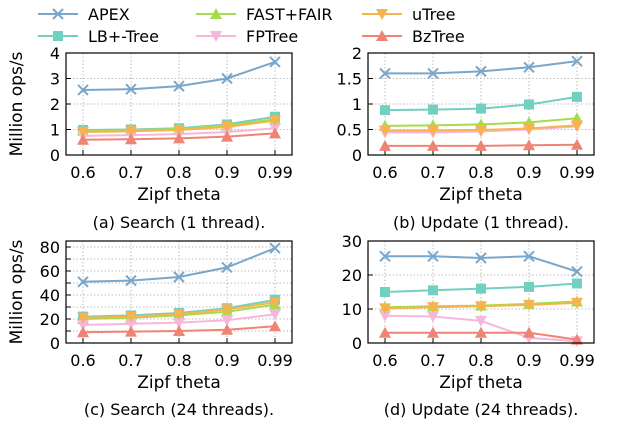  Describe the element at coordinates (251, 25) in the screenshot. I see `legend: APEX LB+-Tree FAST+FAIR FPTree uTree BzTree` at that location.